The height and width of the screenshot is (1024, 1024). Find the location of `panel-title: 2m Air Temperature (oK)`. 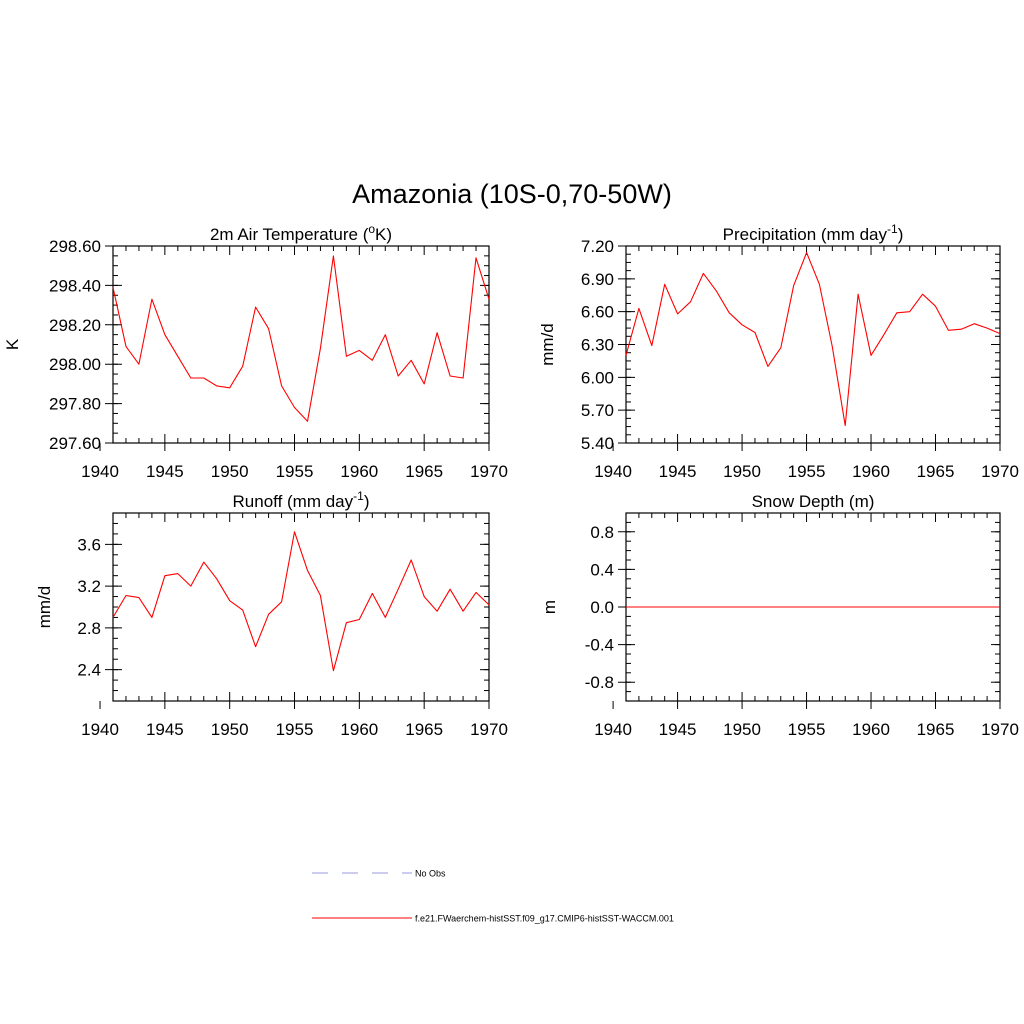

panel-title: 2m Air Temperature (oK) is located at coordinates (301, 233).